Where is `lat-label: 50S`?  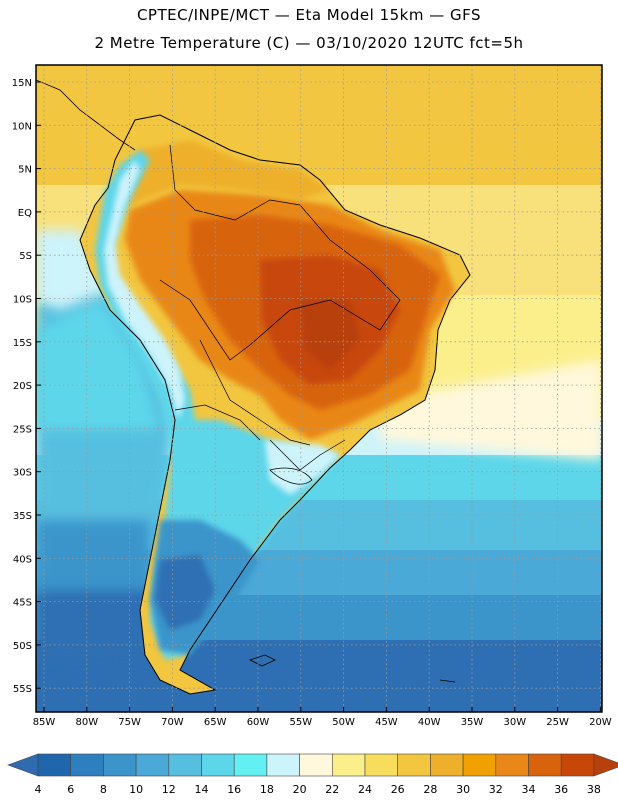 lat-label: 50S is located at coordinates (22, 646).